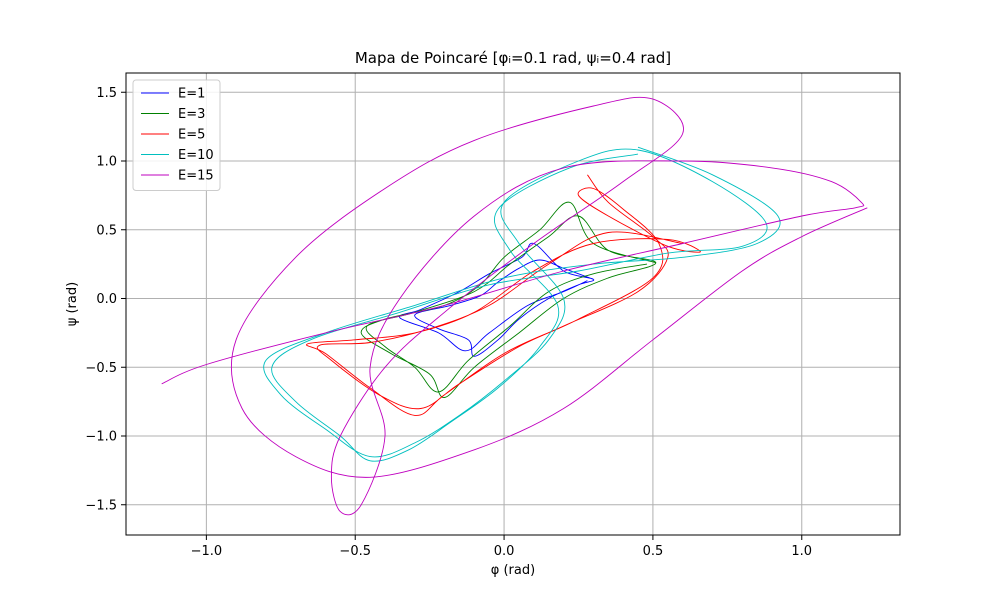 The image size is (1000, 600). Describe the element at coordinates (101, 368) in the screenshot. I see `y-tick-label: −0.5` at that location.